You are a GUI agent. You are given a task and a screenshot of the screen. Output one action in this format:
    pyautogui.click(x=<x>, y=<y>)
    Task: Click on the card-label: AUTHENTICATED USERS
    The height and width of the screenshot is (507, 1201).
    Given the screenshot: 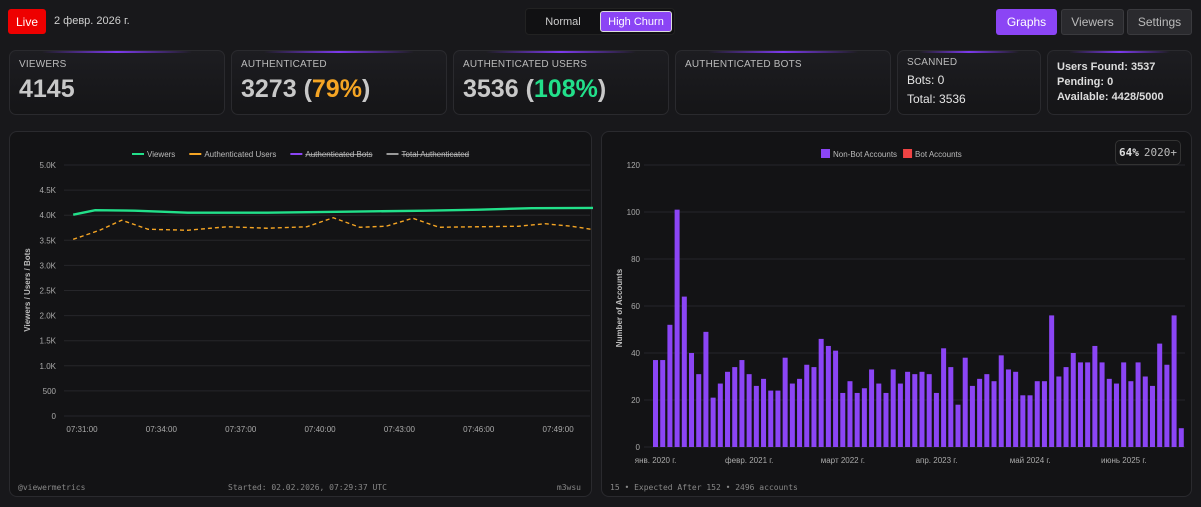 What is the action you would take?
    pyautogui.click(x=525, y=64)
    